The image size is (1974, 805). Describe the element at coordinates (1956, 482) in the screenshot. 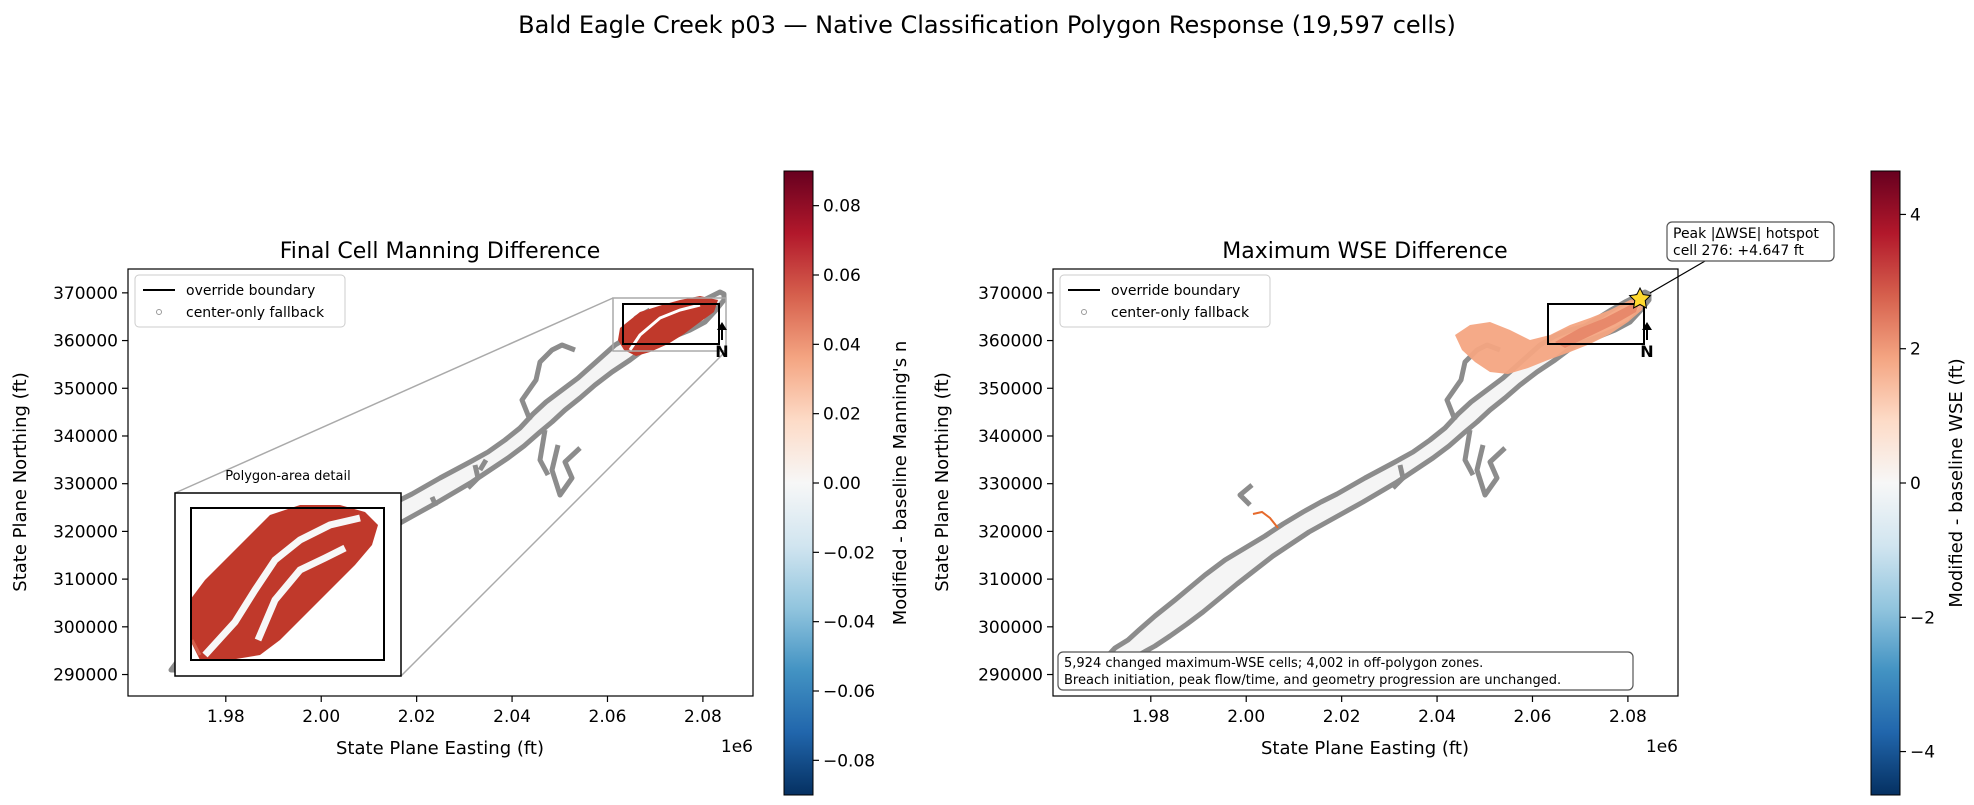

I see `colorbar-label: Modified - baseline WSE (ft)` at that location.